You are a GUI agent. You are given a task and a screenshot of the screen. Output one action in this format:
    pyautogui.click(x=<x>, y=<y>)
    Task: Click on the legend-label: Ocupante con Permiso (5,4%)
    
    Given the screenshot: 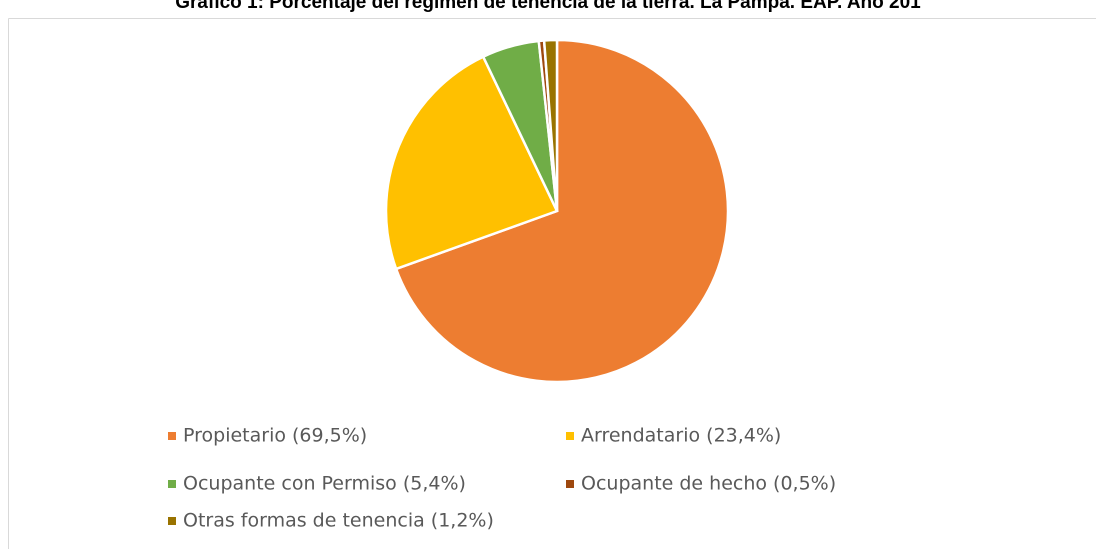 What is the action you would take?
    pyautogui.click(x=324, y=484)
    